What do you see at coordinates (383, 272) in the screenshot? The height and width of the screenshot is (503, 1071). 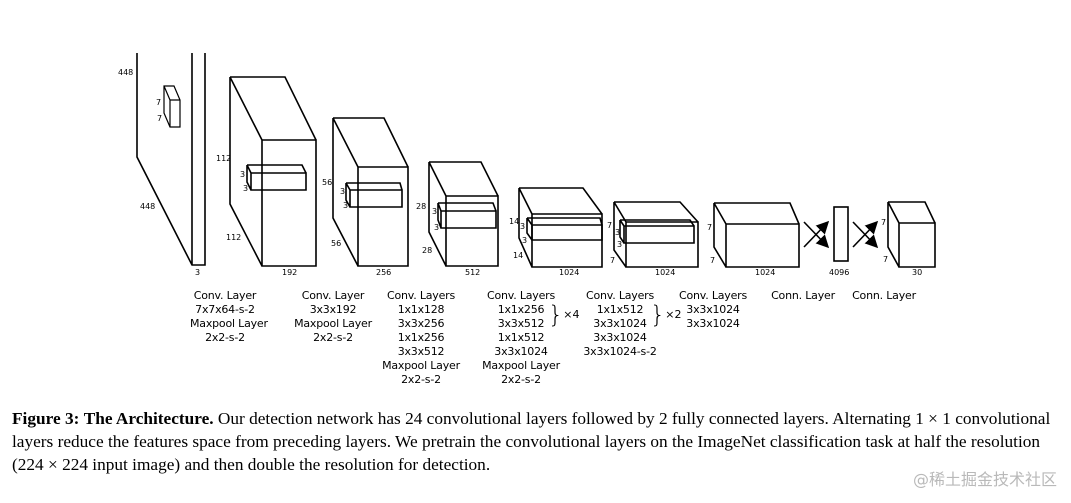 I see `depth-label: 256` at bounding box center [383, 272].